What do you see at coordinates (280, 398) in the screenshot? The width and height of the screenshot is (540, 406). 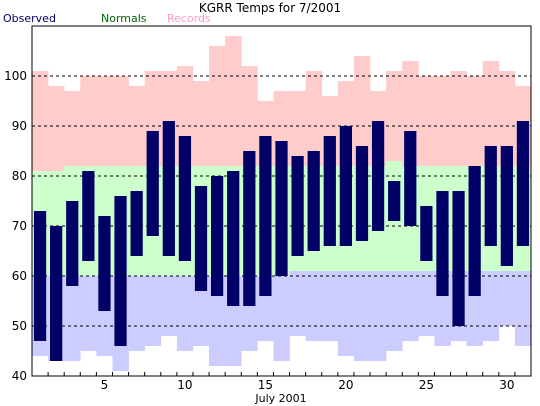 I see `x-axis-label: July 2001` at bounding box center [280, 398].